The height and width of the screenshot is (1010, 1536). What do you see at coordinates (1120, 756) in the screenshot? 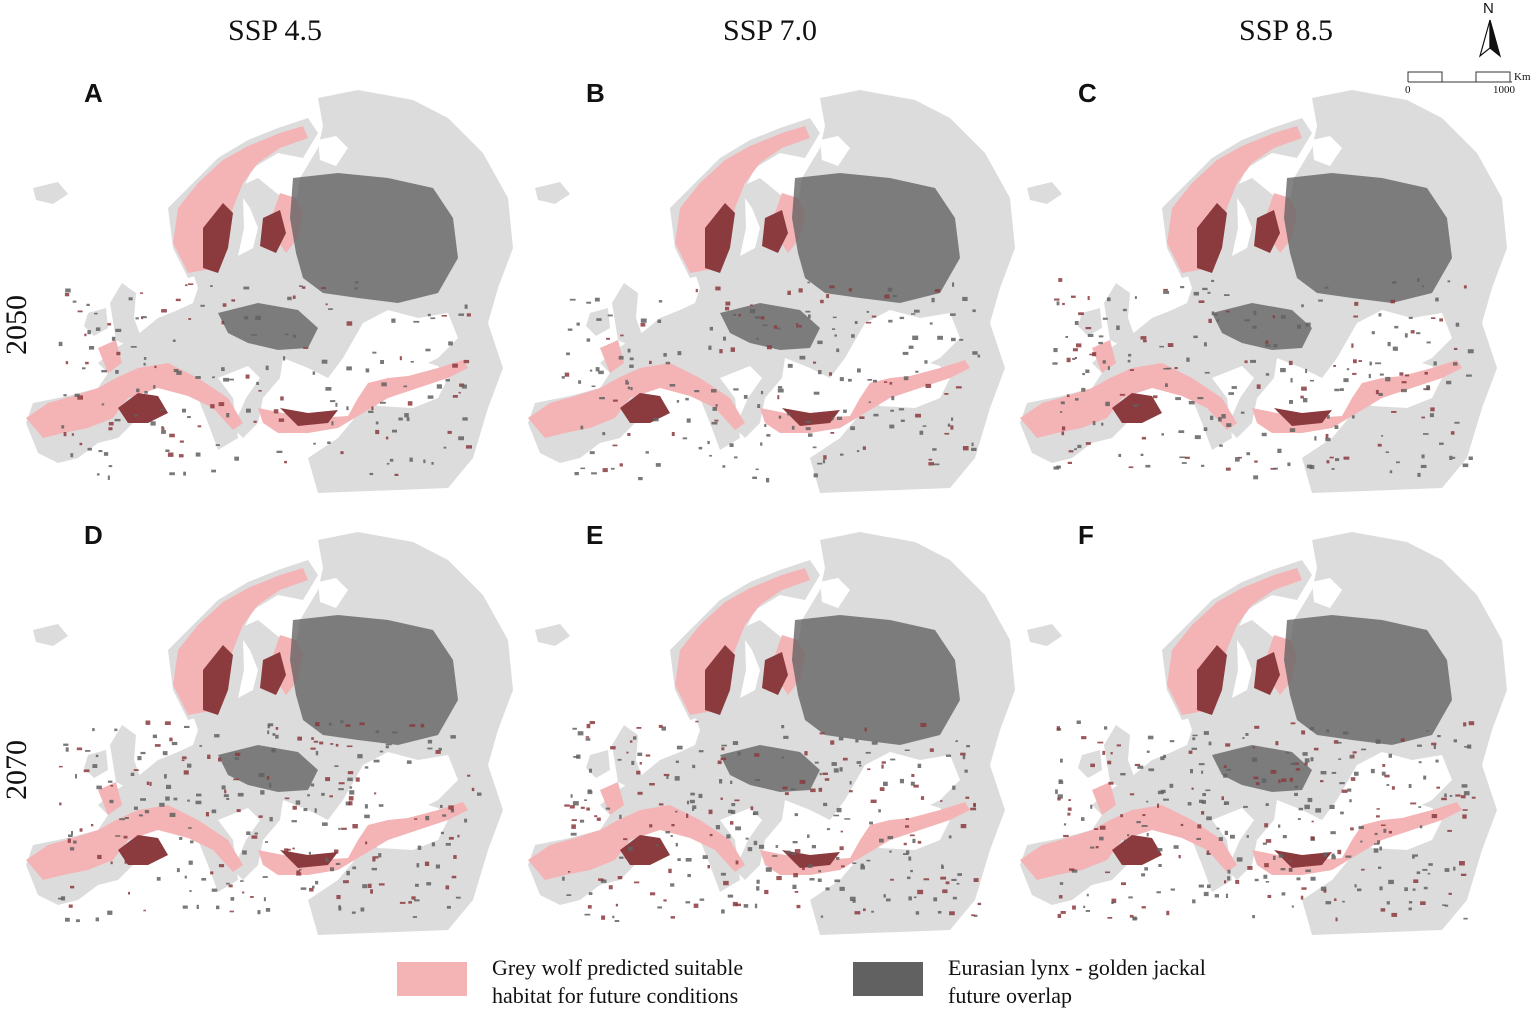
I see `land-region` at bounding box center [1120, 756].